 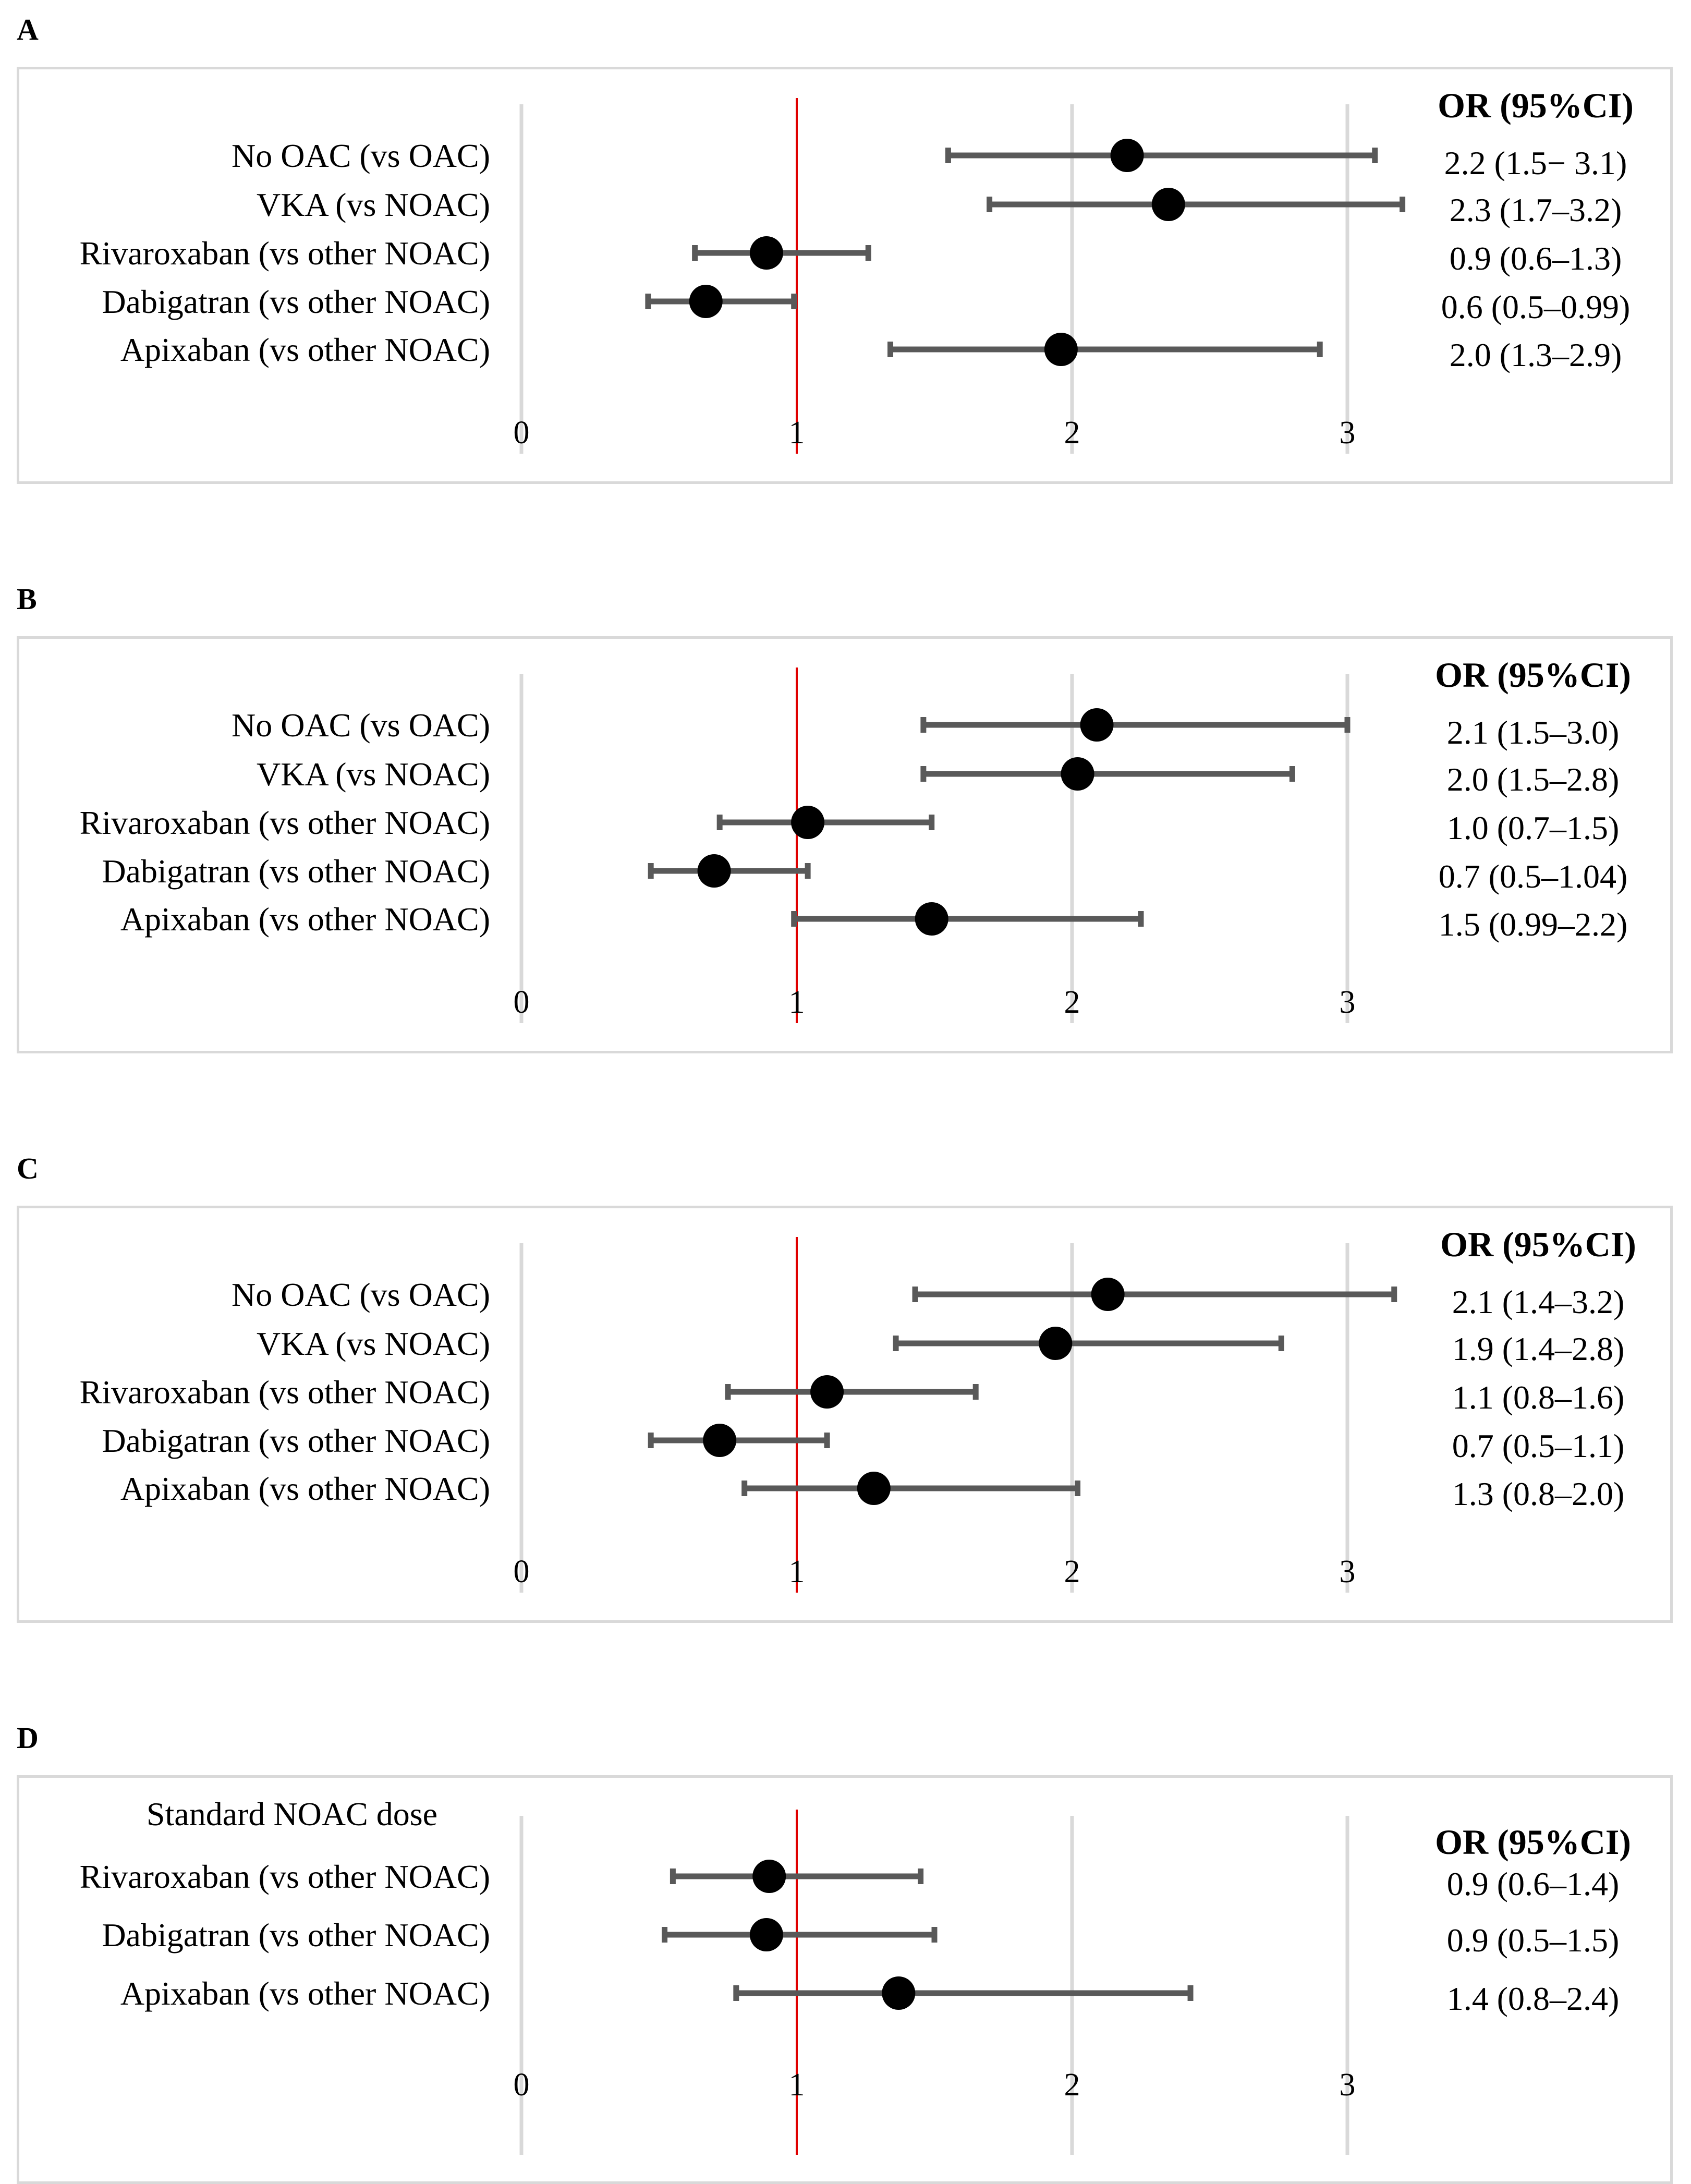 What do you see at coordinates (1534, 924) in the screenshot?
I see `or-value: 1.5 (0.99–2.2)` at bounding box center [1534, 924].